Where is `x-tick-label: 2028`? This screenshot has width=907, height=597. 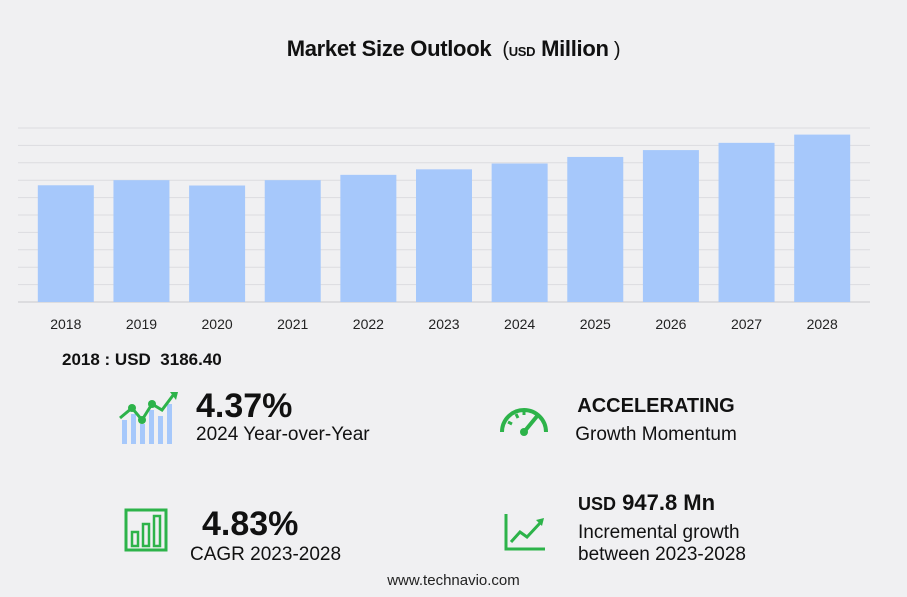
x-tick-label: 2028 is located at coordinates (822, 324).